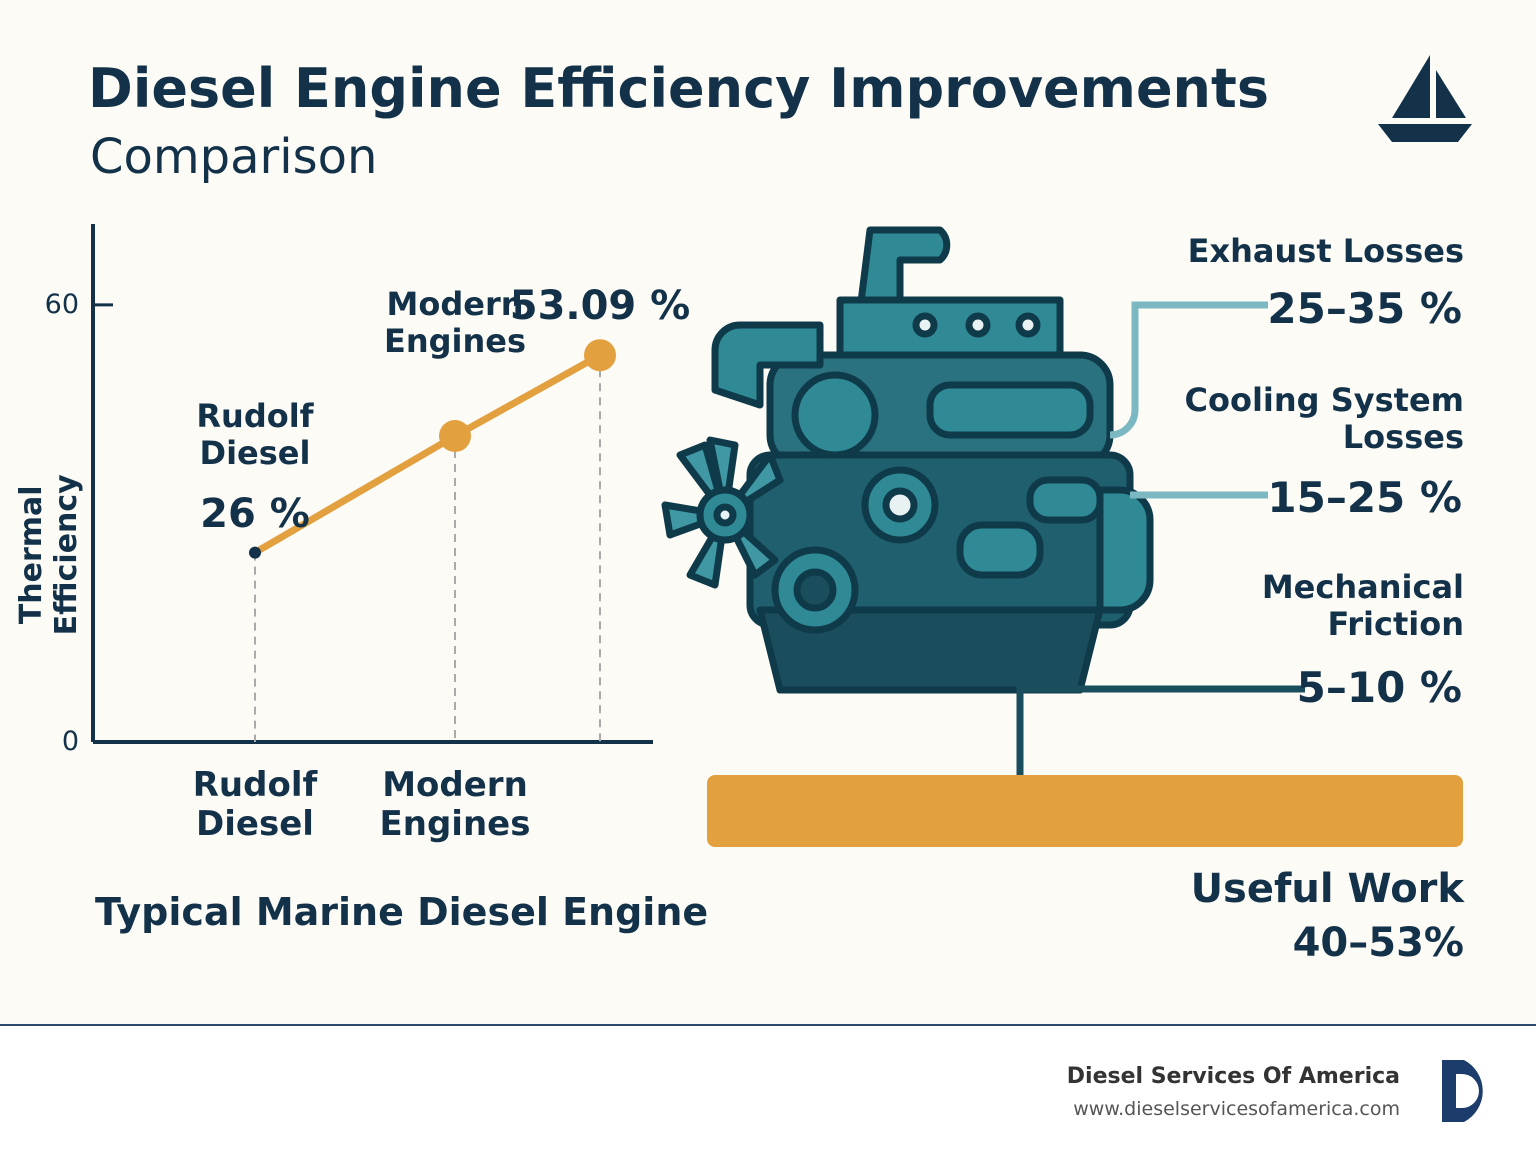  Describe the element at coordinates (255, 434) in the screenshot. I see `annotation: Rudolf Diesel` at that location.